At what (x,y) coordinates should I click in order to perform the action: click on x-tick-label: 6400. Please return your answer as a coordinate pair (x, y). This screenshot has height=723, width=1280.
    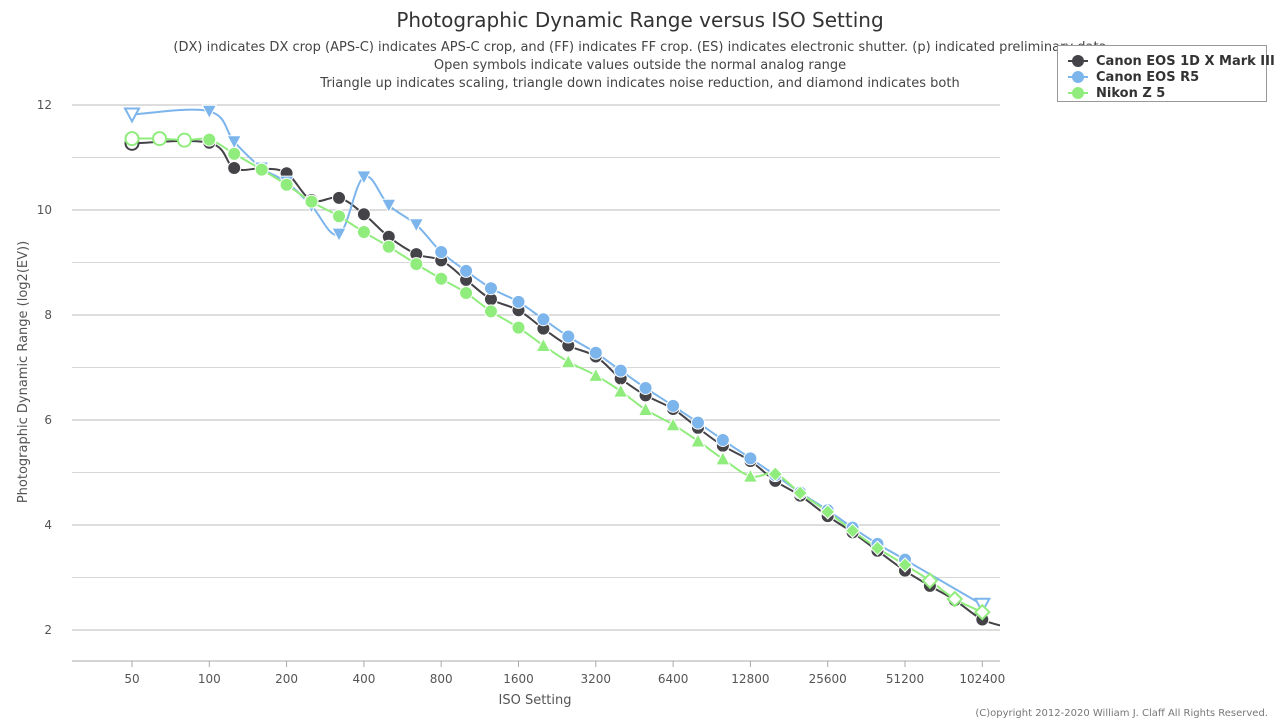
    Looking at the image, I should click on (673, 679).